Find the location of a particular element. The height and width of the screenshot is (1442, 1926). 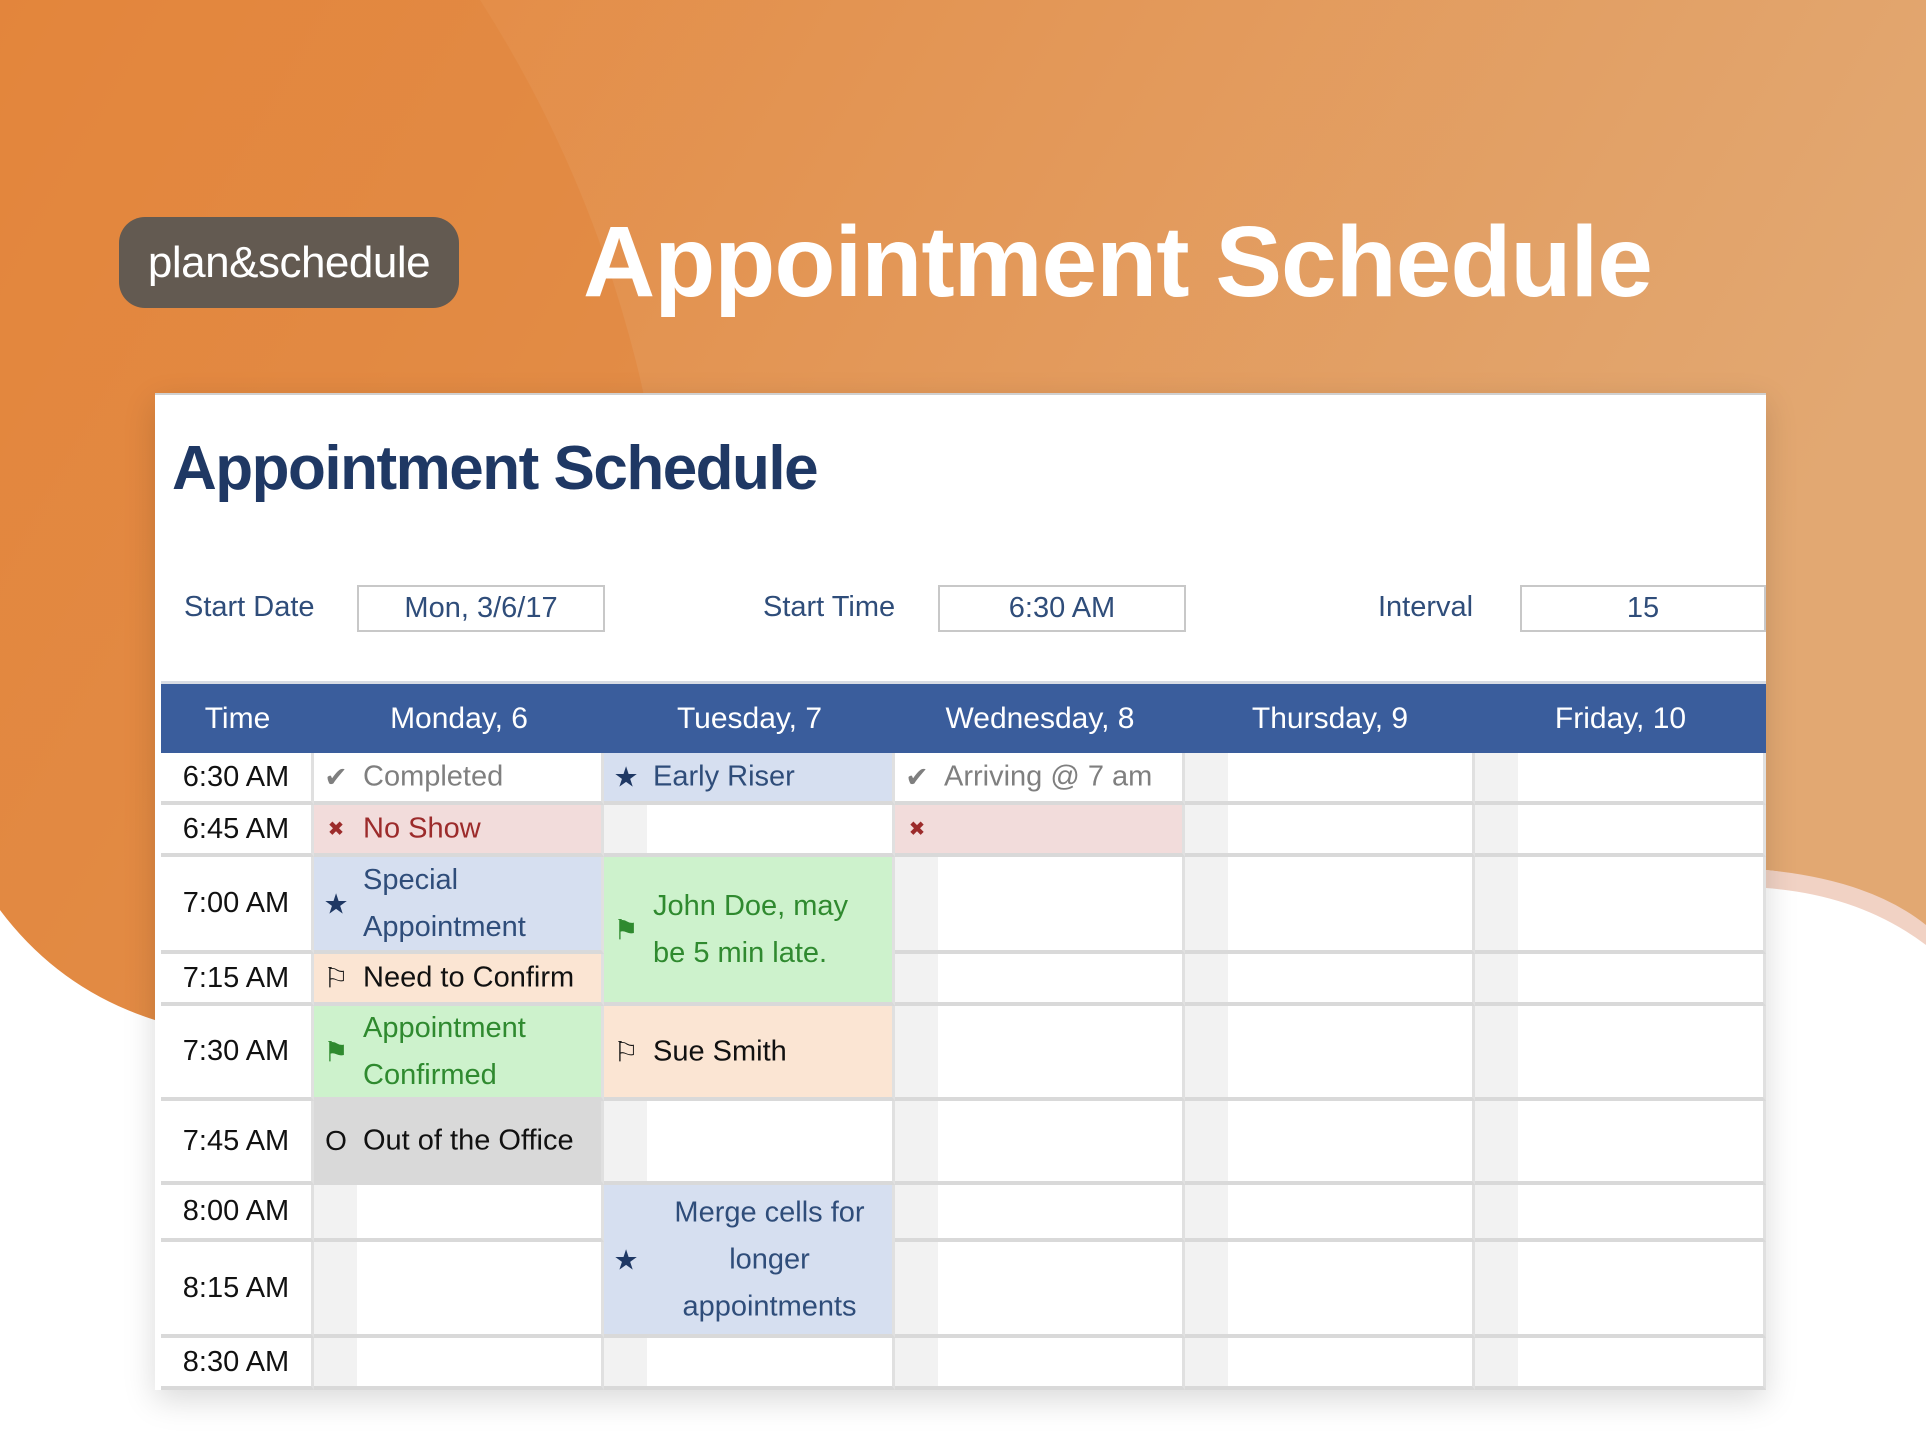

appointment-cell: ★ Merge cells for longer appointments is located at coordinates (749, 1261).